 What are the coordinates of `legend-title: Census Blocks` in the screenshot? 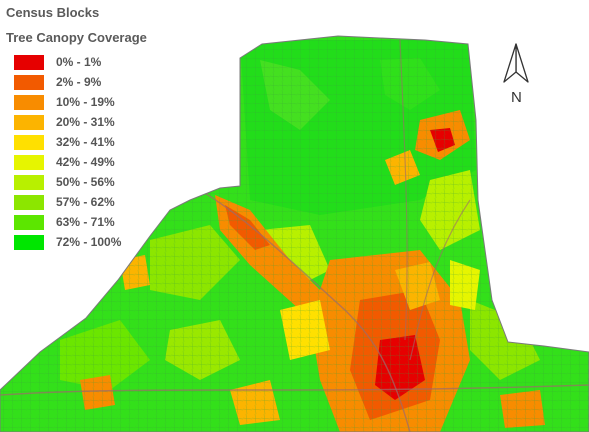 It's located at (53, 12).